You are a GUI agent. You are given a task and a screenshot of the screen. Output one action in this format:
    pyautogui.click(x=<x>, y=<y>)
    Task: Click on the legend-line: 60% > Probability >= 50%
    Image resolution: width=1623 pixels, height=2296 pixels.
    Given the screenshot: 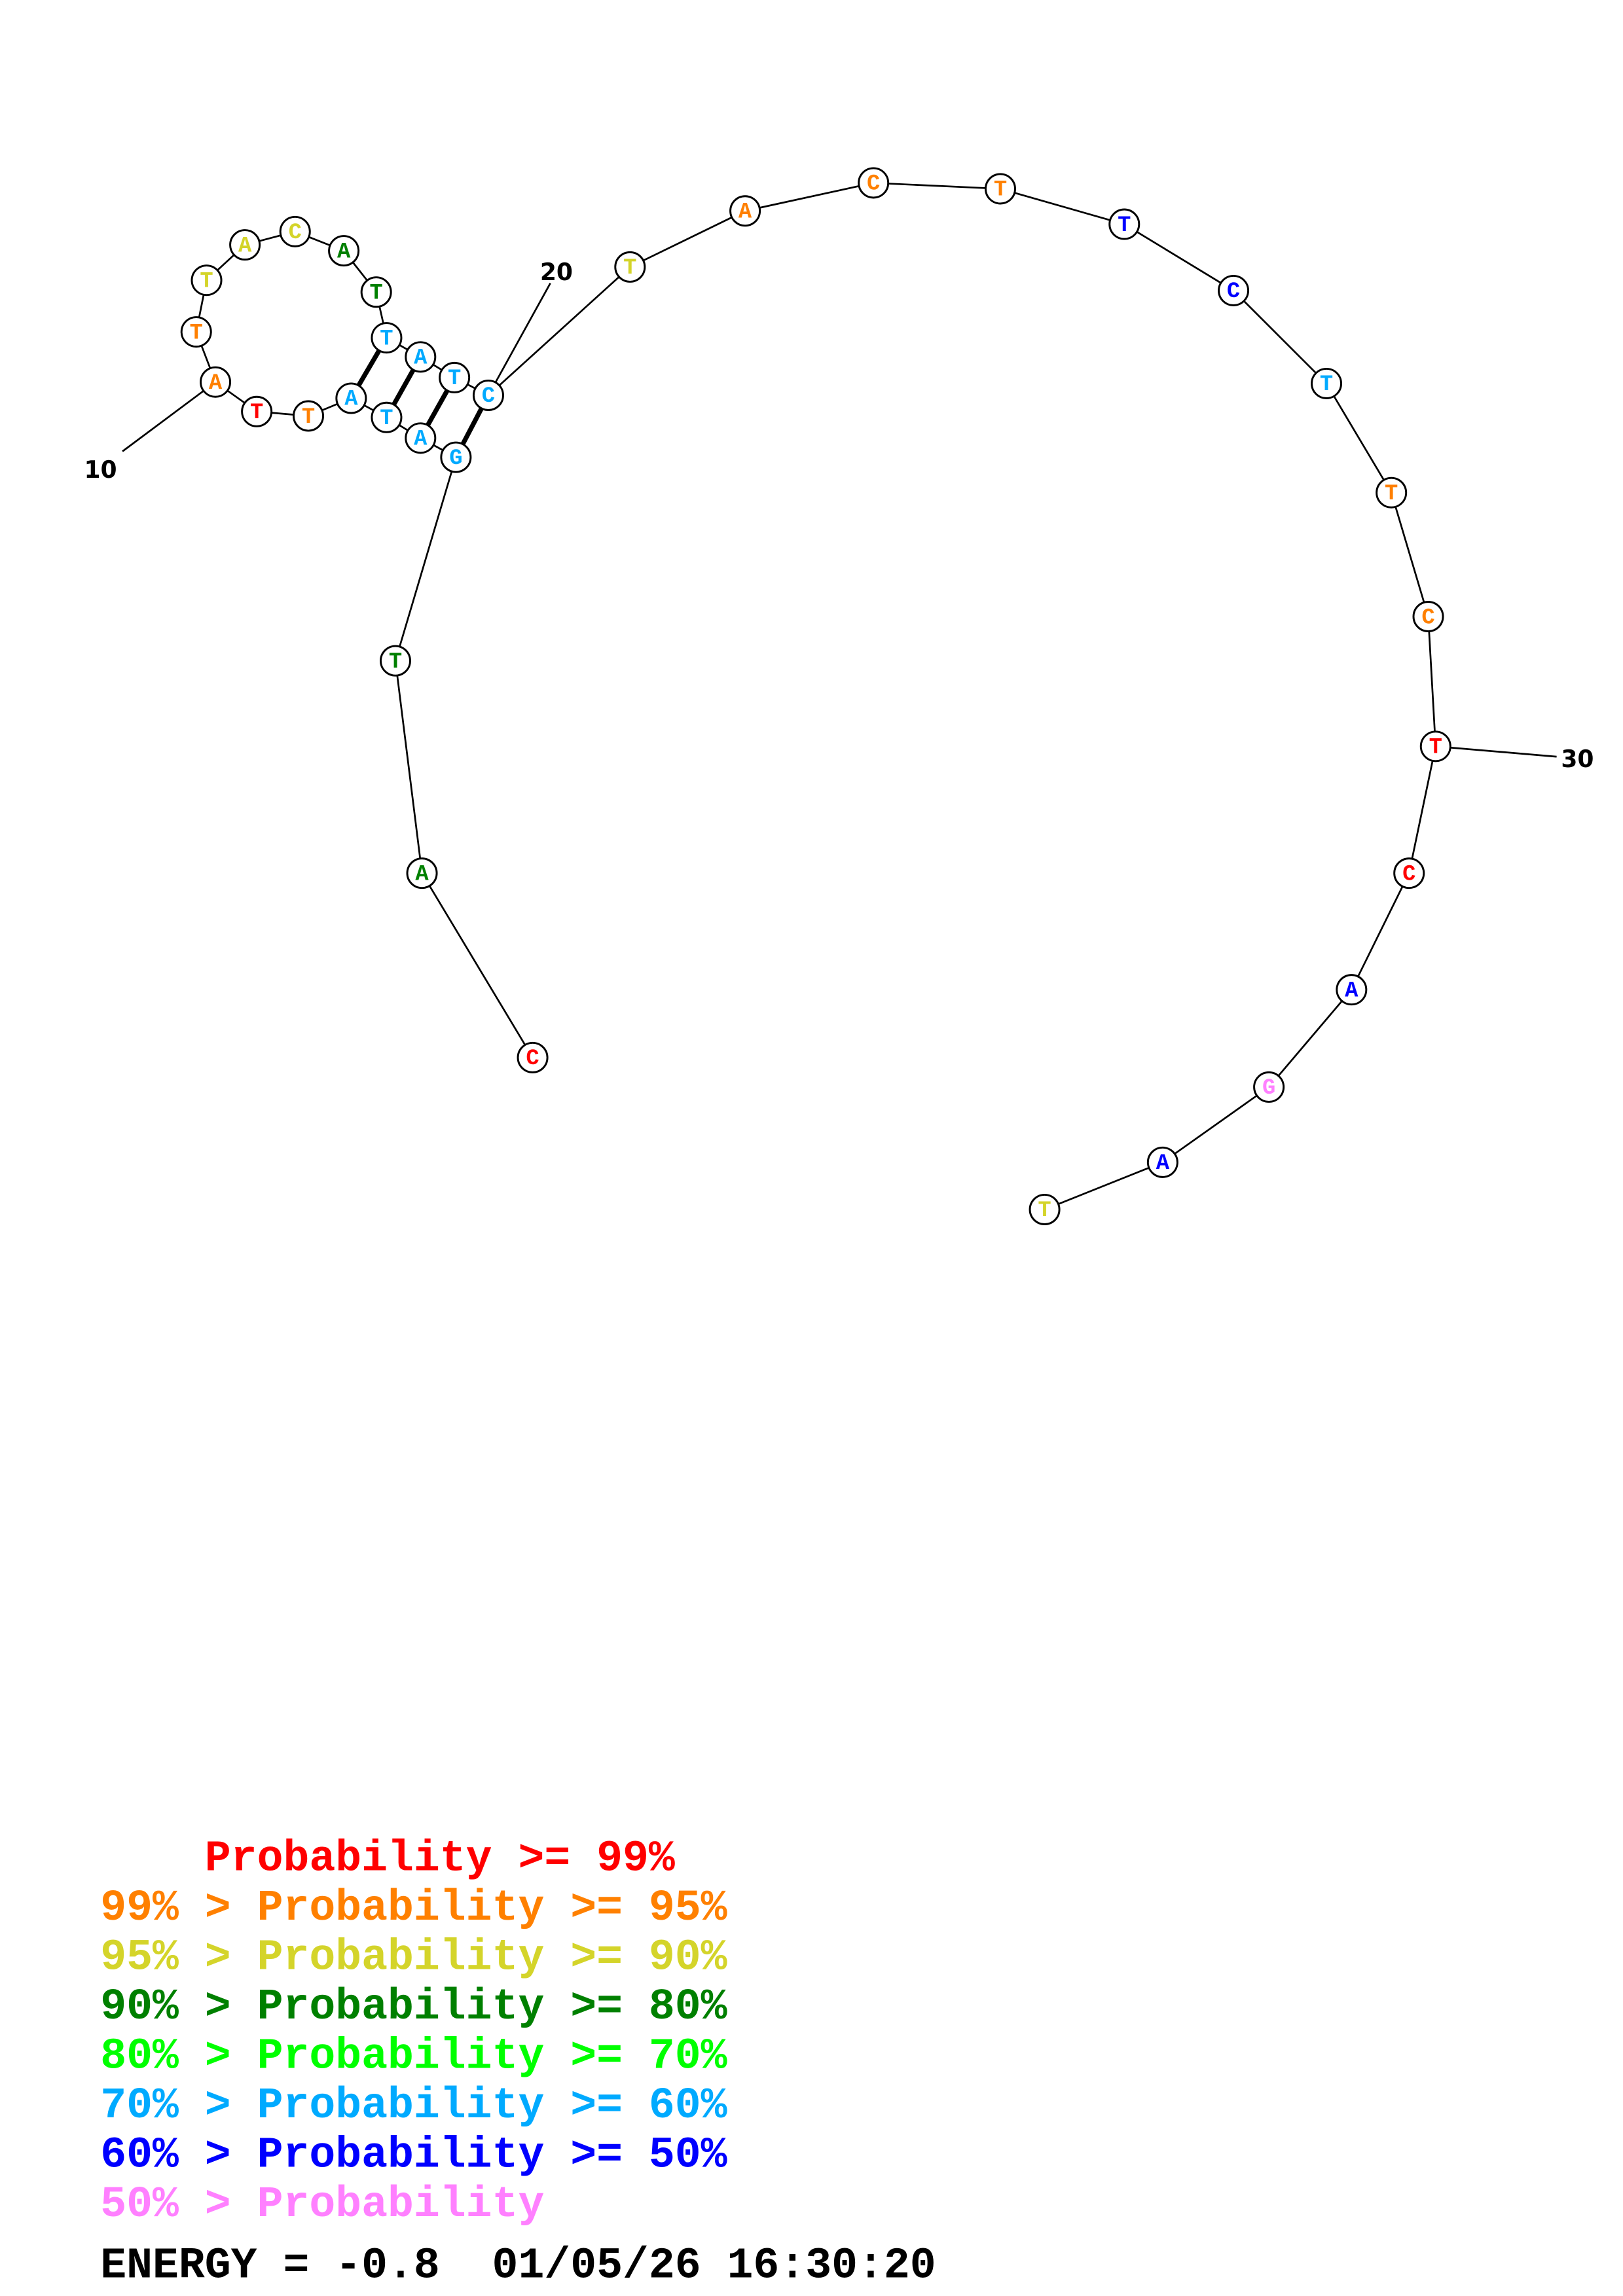 What is the action you would take?
    pyautogui.click(x=413, y=2155)
    